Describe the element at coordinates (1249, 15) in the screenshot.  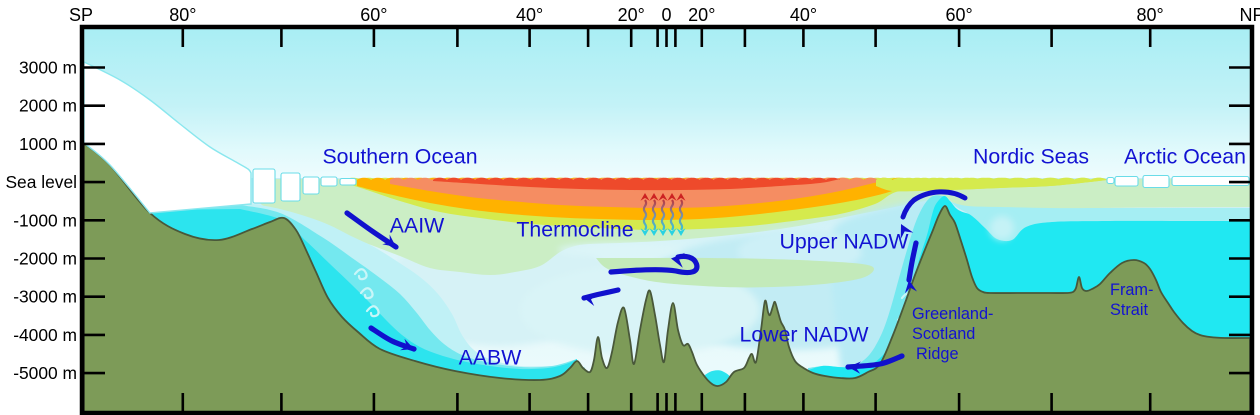
I see `svg-text: NP` at that location.